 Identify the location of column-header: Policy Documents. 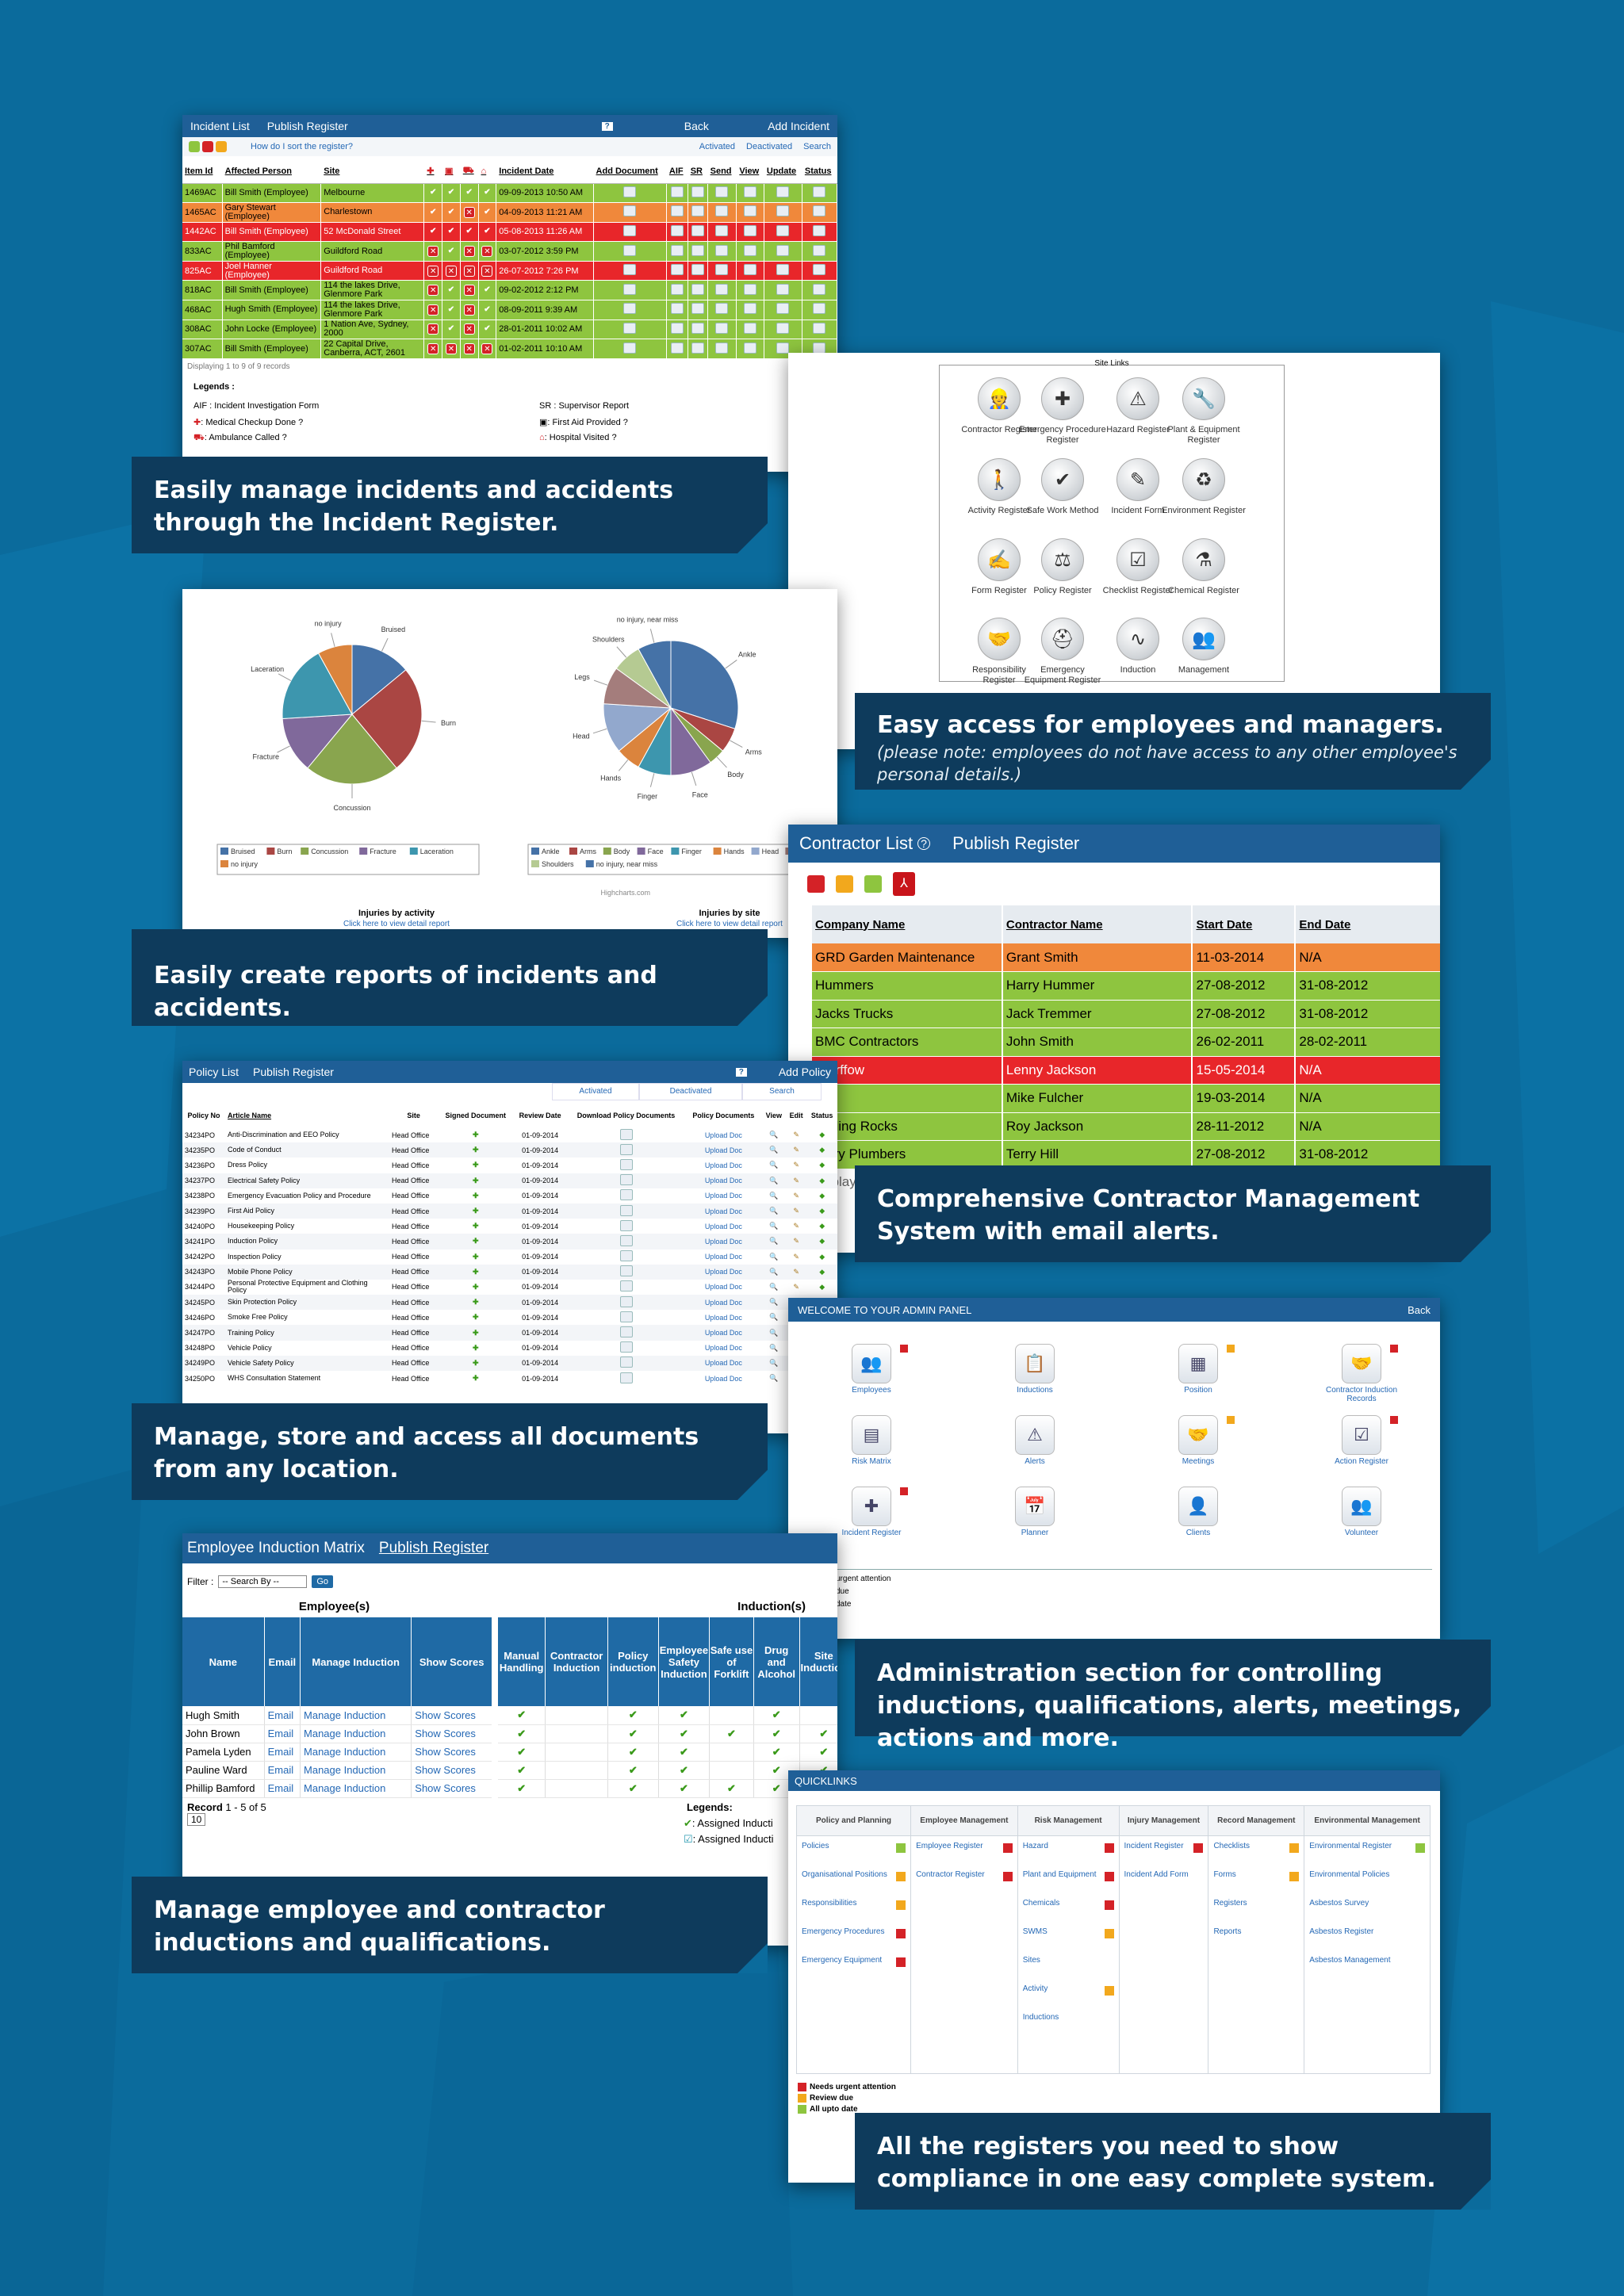
(723, 1115).